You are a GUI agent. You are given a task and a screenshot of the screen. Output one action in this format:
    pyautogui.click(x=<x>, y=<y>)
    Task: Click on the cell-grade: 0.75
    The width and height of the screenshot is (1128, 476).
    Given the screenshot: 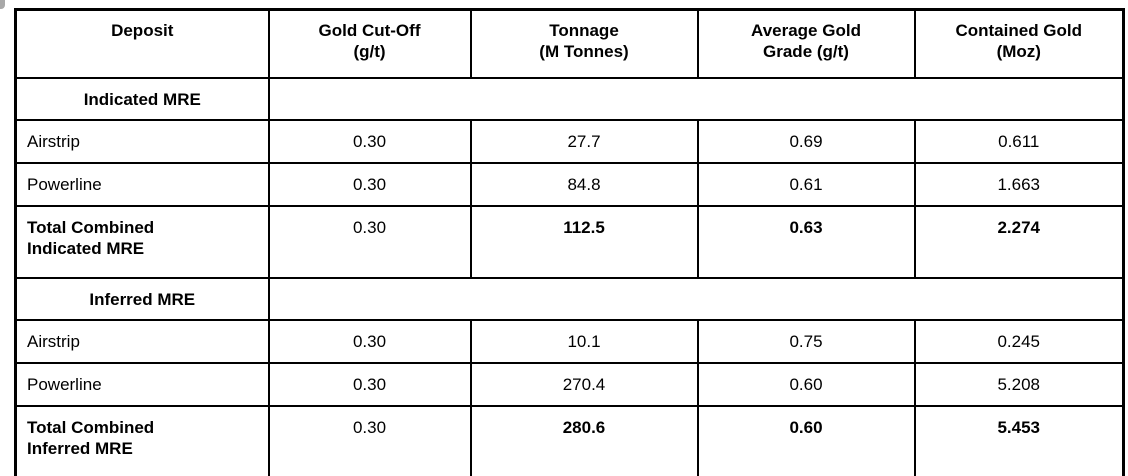 What is the action you would take?
    pyautogui.click(x=806, y=341)
    